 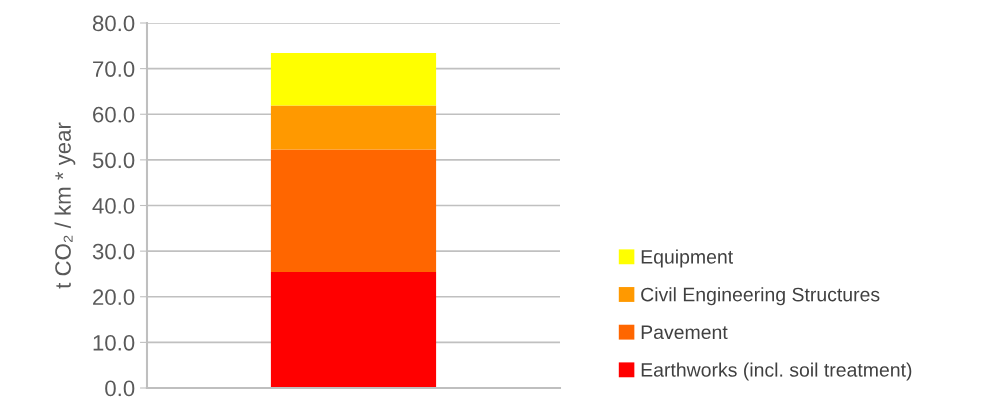 I want to click on y-tick-label: 0.0, so click(x=120, y=388).